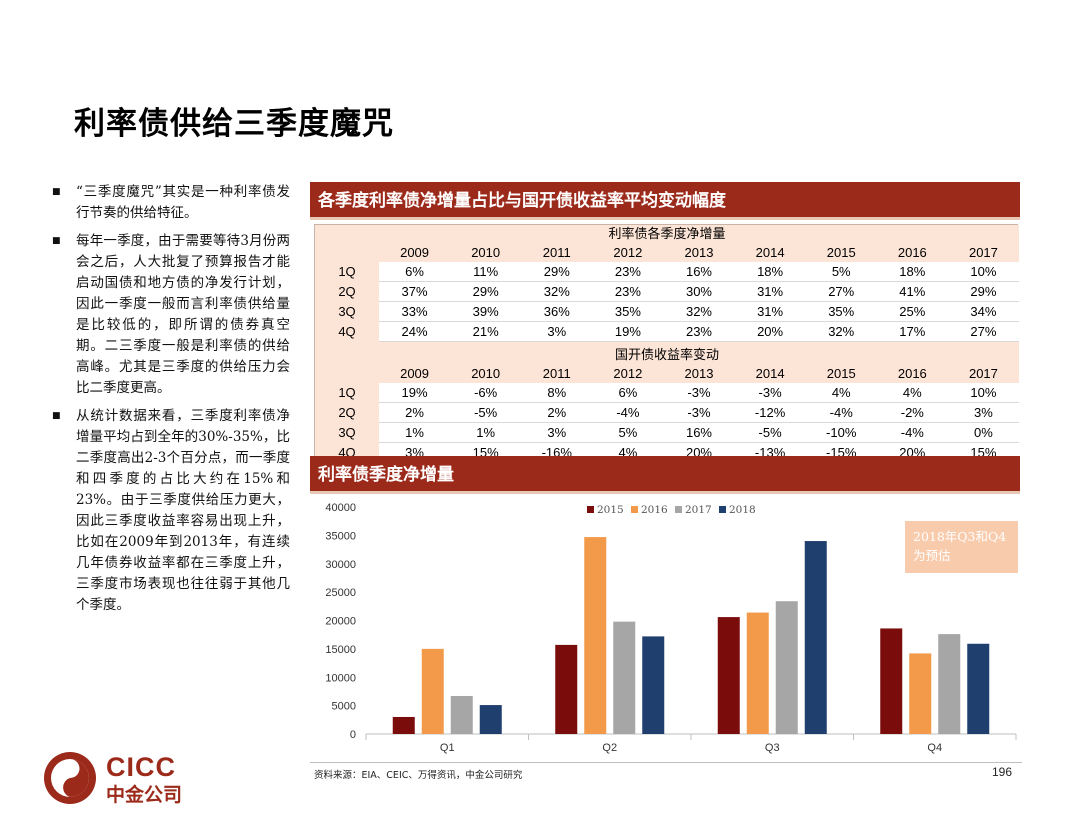 The image size is (1080, 834). What do you see at coordinates (347, 412) in the screenshot?
I see `quarter-label: 2Q` at bounding box center [347, 412].